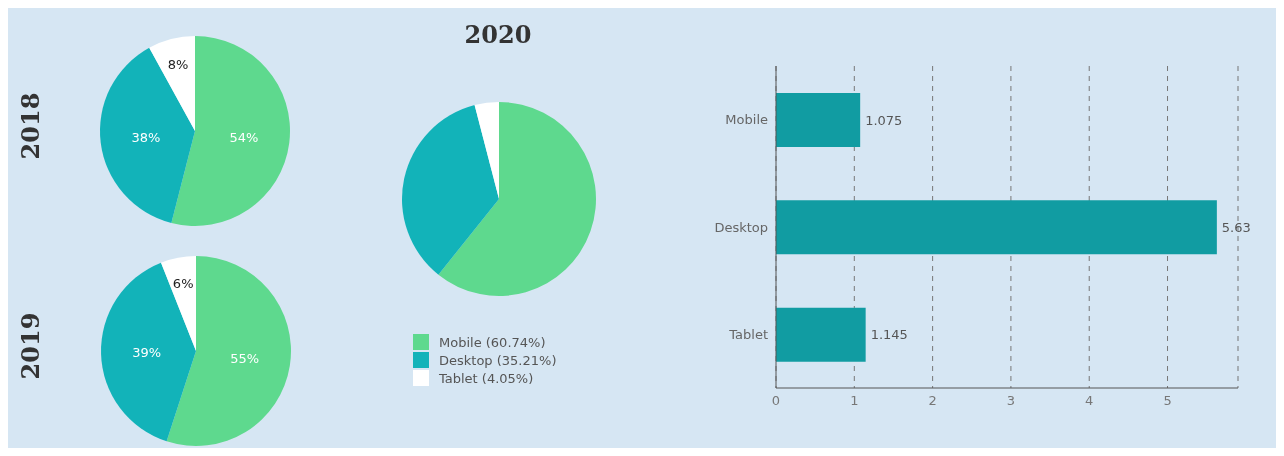 Image resolution: width=1284 pixels, height=456 pixels. What do you see at coordinates (889, 335) in the screenshot?
I see `data-label: 1.145` at bounding box center [889, 335].